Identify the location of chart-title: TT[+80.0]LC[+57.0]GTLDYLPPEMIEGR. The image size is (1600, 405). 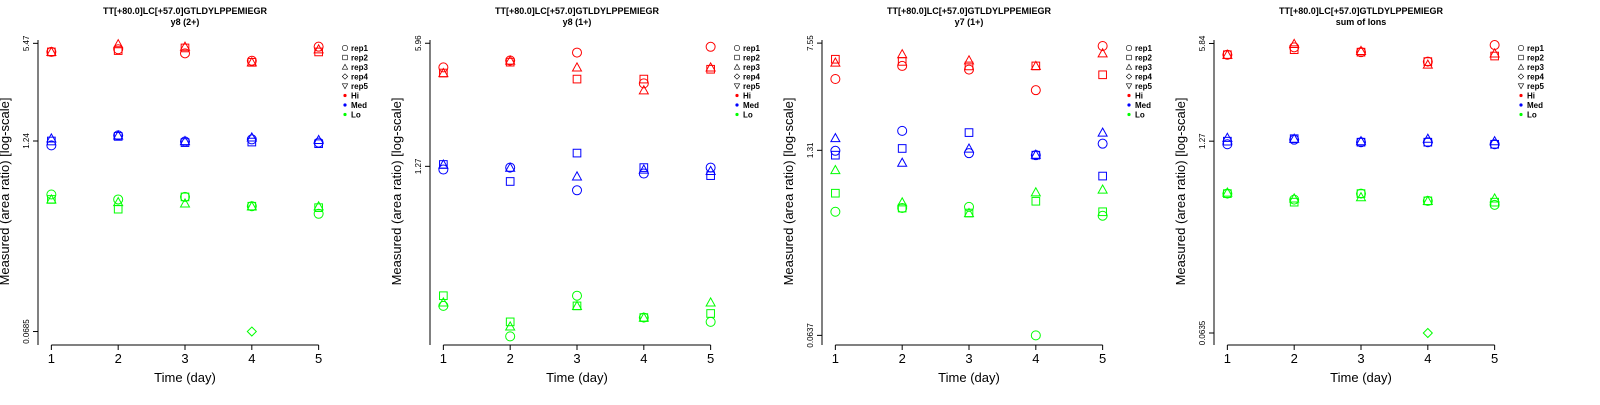
(577, 11).